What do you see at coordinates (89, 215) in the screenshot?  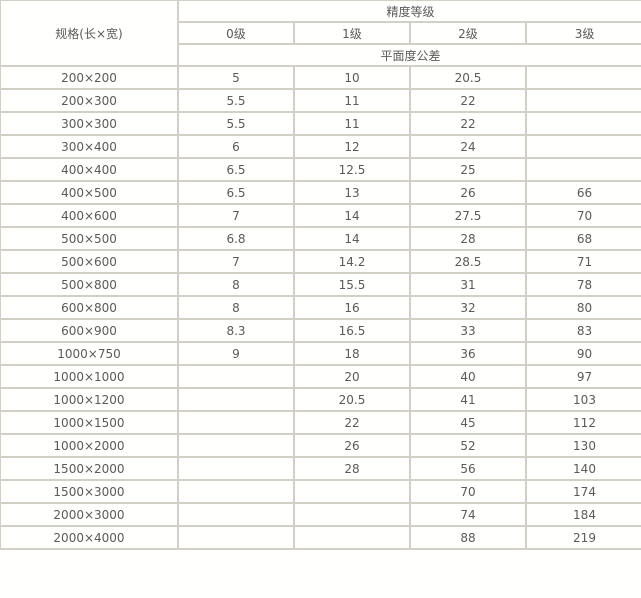 I see `spec-cell: 400×600` at bounding box center [89, 215].